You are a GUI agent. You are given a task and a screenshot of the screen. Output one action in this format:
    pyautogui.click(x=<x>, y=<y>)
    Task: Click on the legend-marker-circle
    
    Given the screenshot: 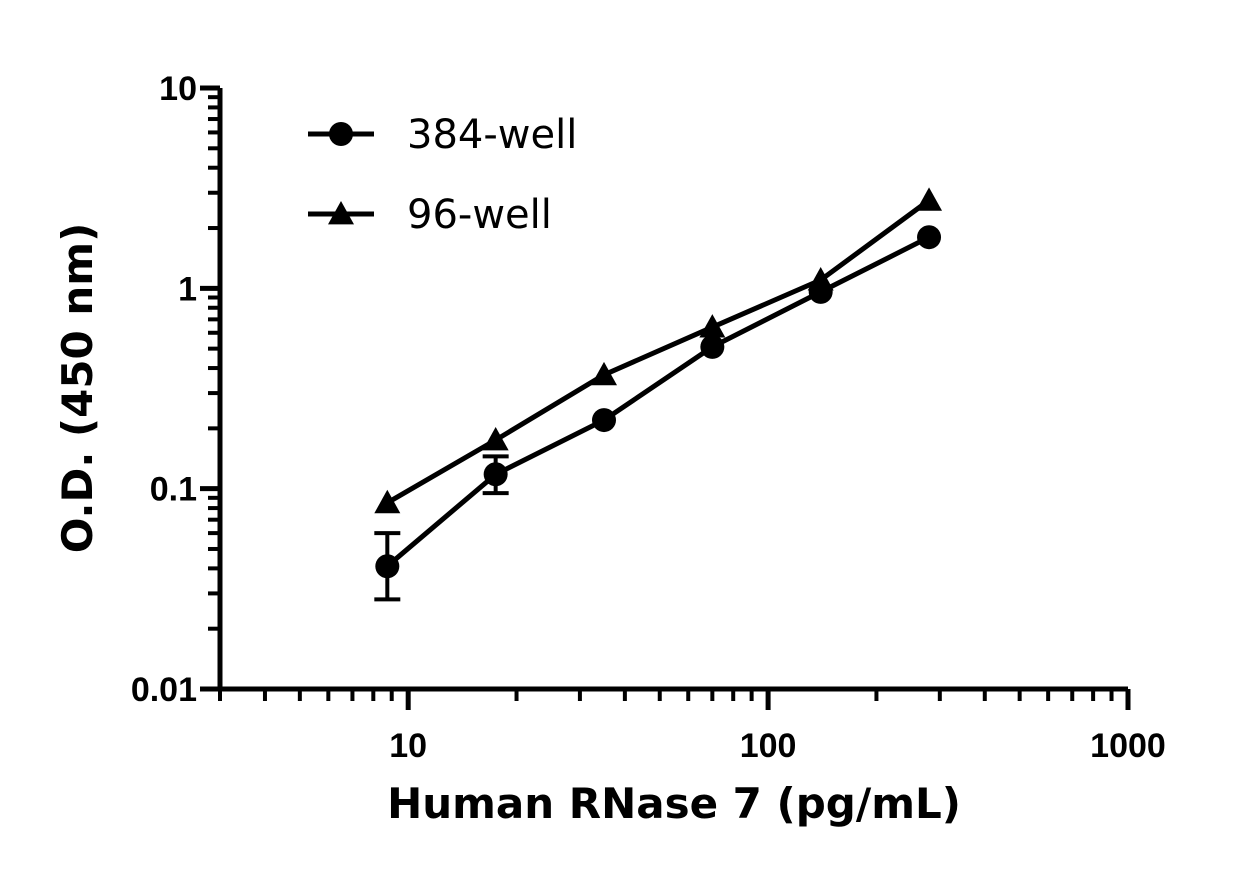 What is the action you would take?
    pyautogui.click(x=341, y=134)
    